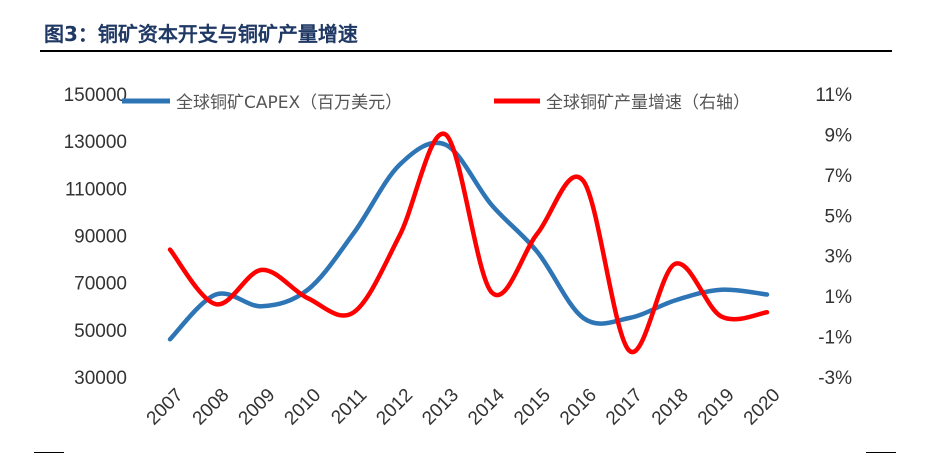  I want to click on left-tick-label: 30000, so click(100, 378).